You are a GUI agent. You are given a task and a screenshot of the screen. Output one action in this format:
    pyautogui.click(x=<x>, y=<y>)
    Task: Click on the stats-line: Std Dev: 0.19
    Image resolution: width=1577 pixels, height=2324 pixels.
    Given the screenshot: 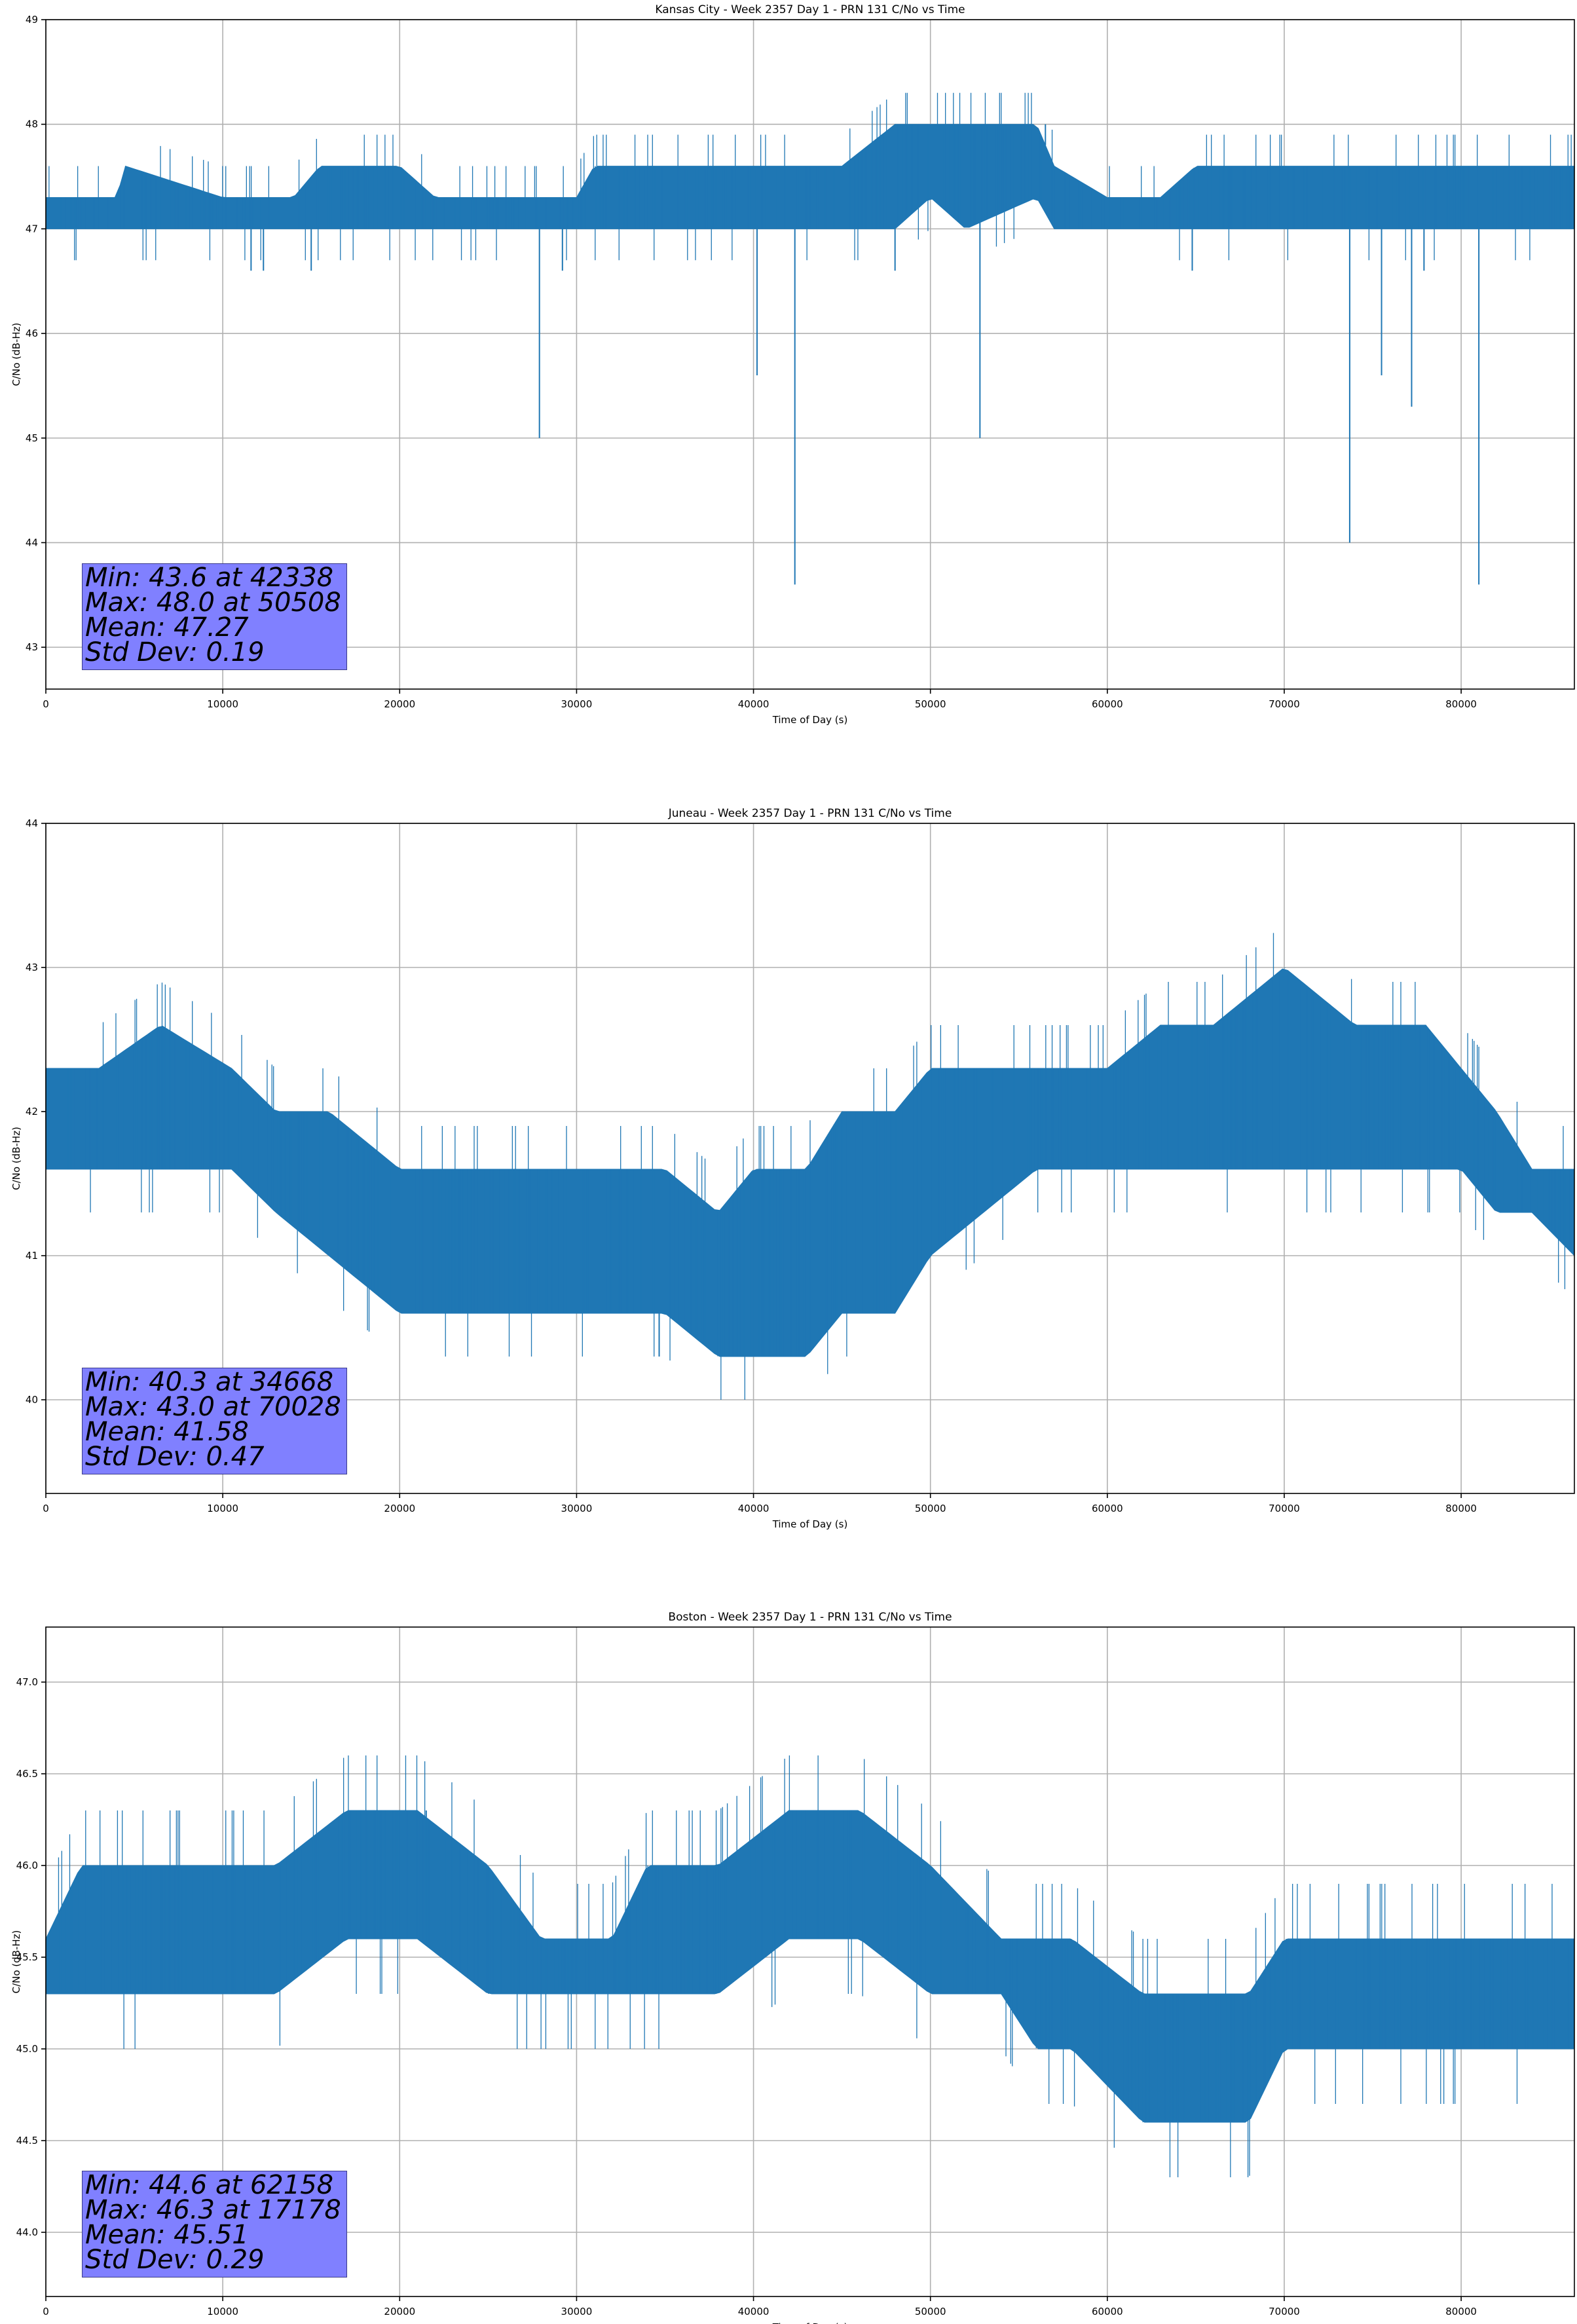 What is the action you would take?
    pyautogui.click(x=175, y=652)
    